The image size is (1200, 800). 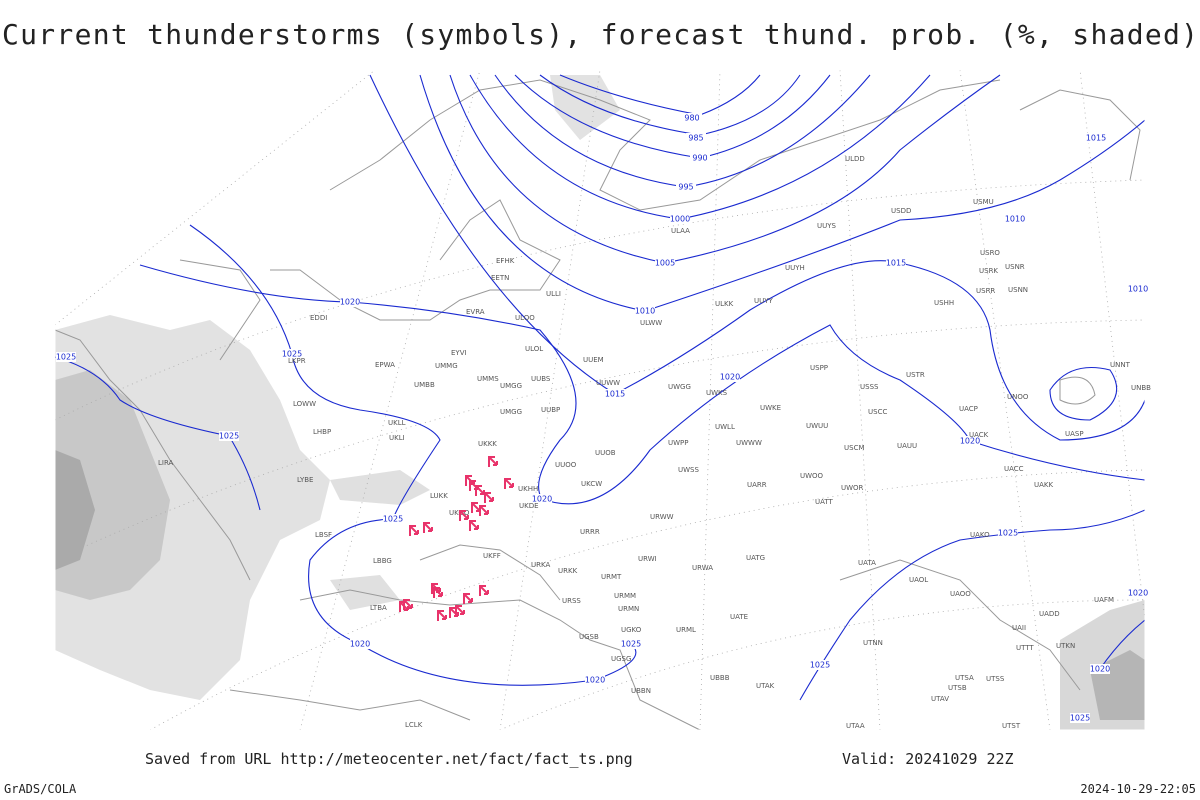 What do you see at coordinates (487, 444) in the screenshot?
I see `station-code: UKKK` at bounding box center [487, 444].